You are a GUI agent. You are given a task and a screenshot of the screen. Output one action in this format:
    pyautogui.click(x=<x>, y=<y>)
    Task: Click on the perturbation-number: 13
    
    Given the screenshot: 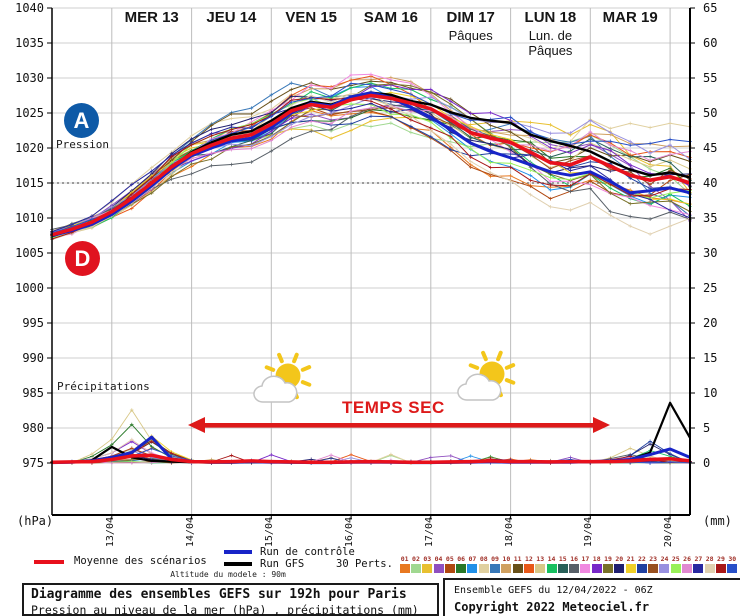 What is the action you would take?
    pyautogui.click(x=540, y=559)
    